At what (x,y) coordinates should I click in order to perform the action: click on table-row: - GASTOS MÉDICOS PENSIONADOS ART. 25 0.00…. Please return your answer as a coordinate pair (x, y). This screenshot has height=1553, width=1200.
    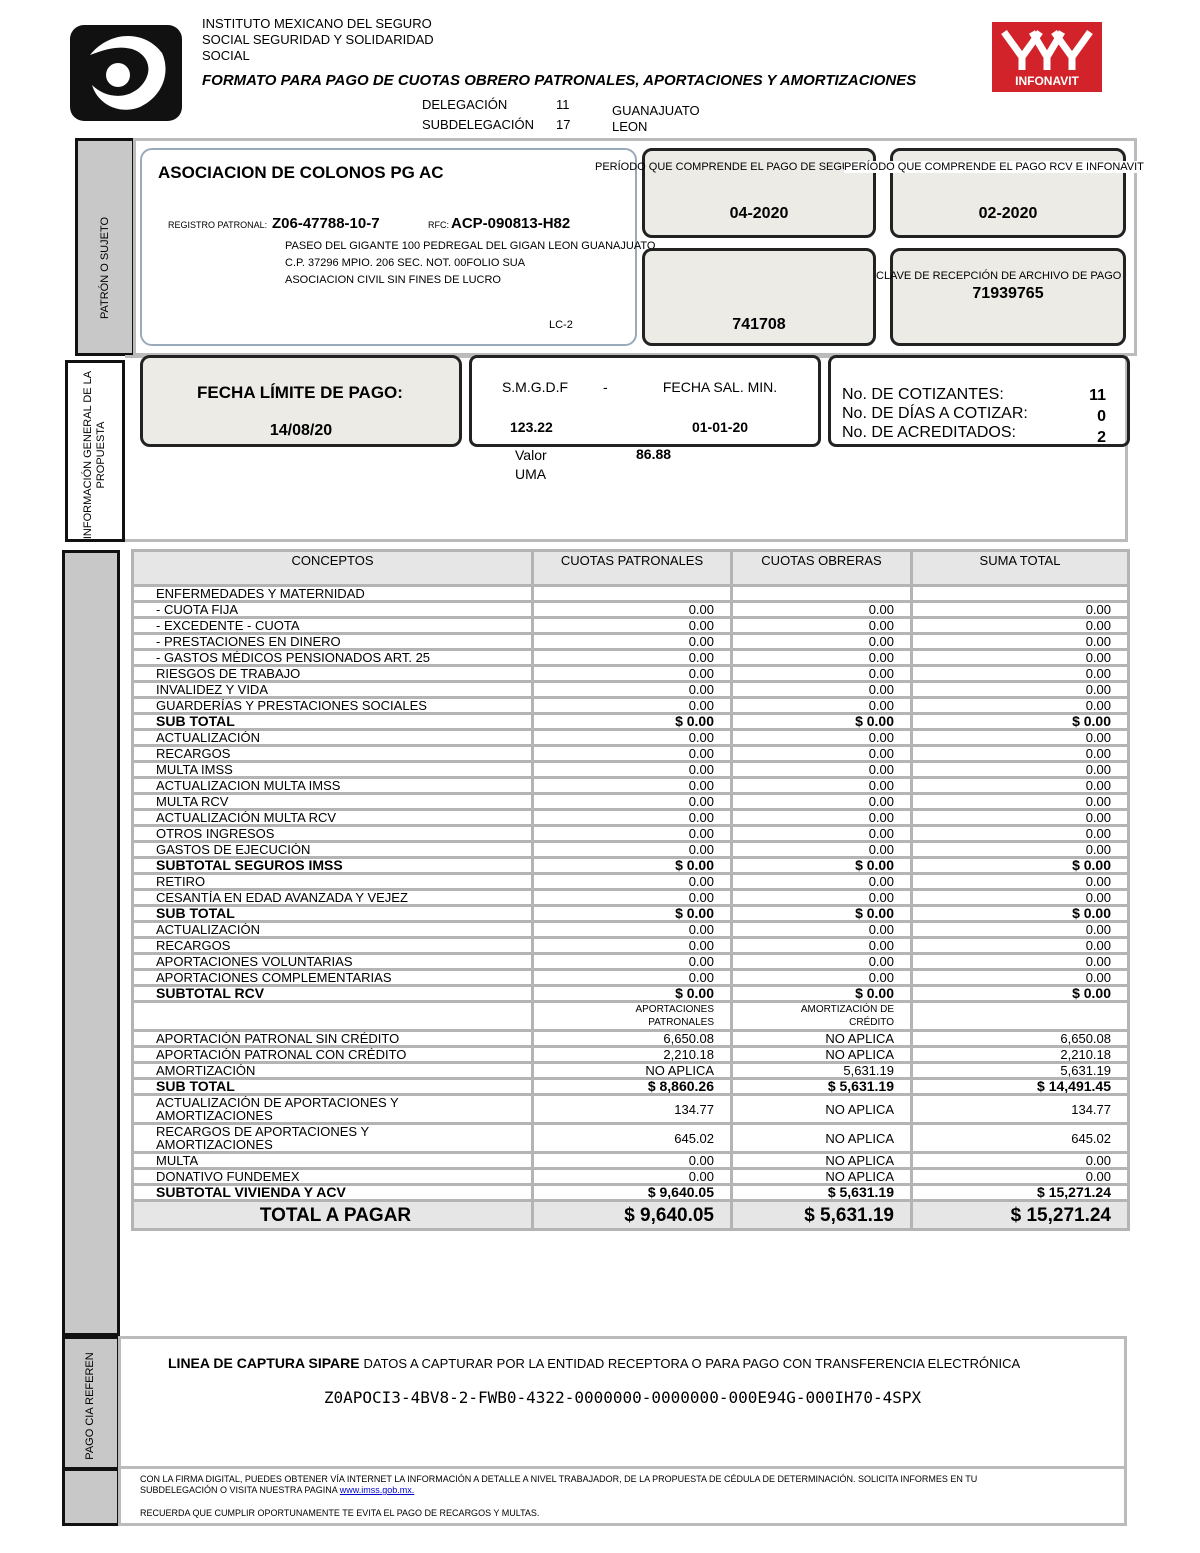
    Looking at the image, I should click on (630, 657).